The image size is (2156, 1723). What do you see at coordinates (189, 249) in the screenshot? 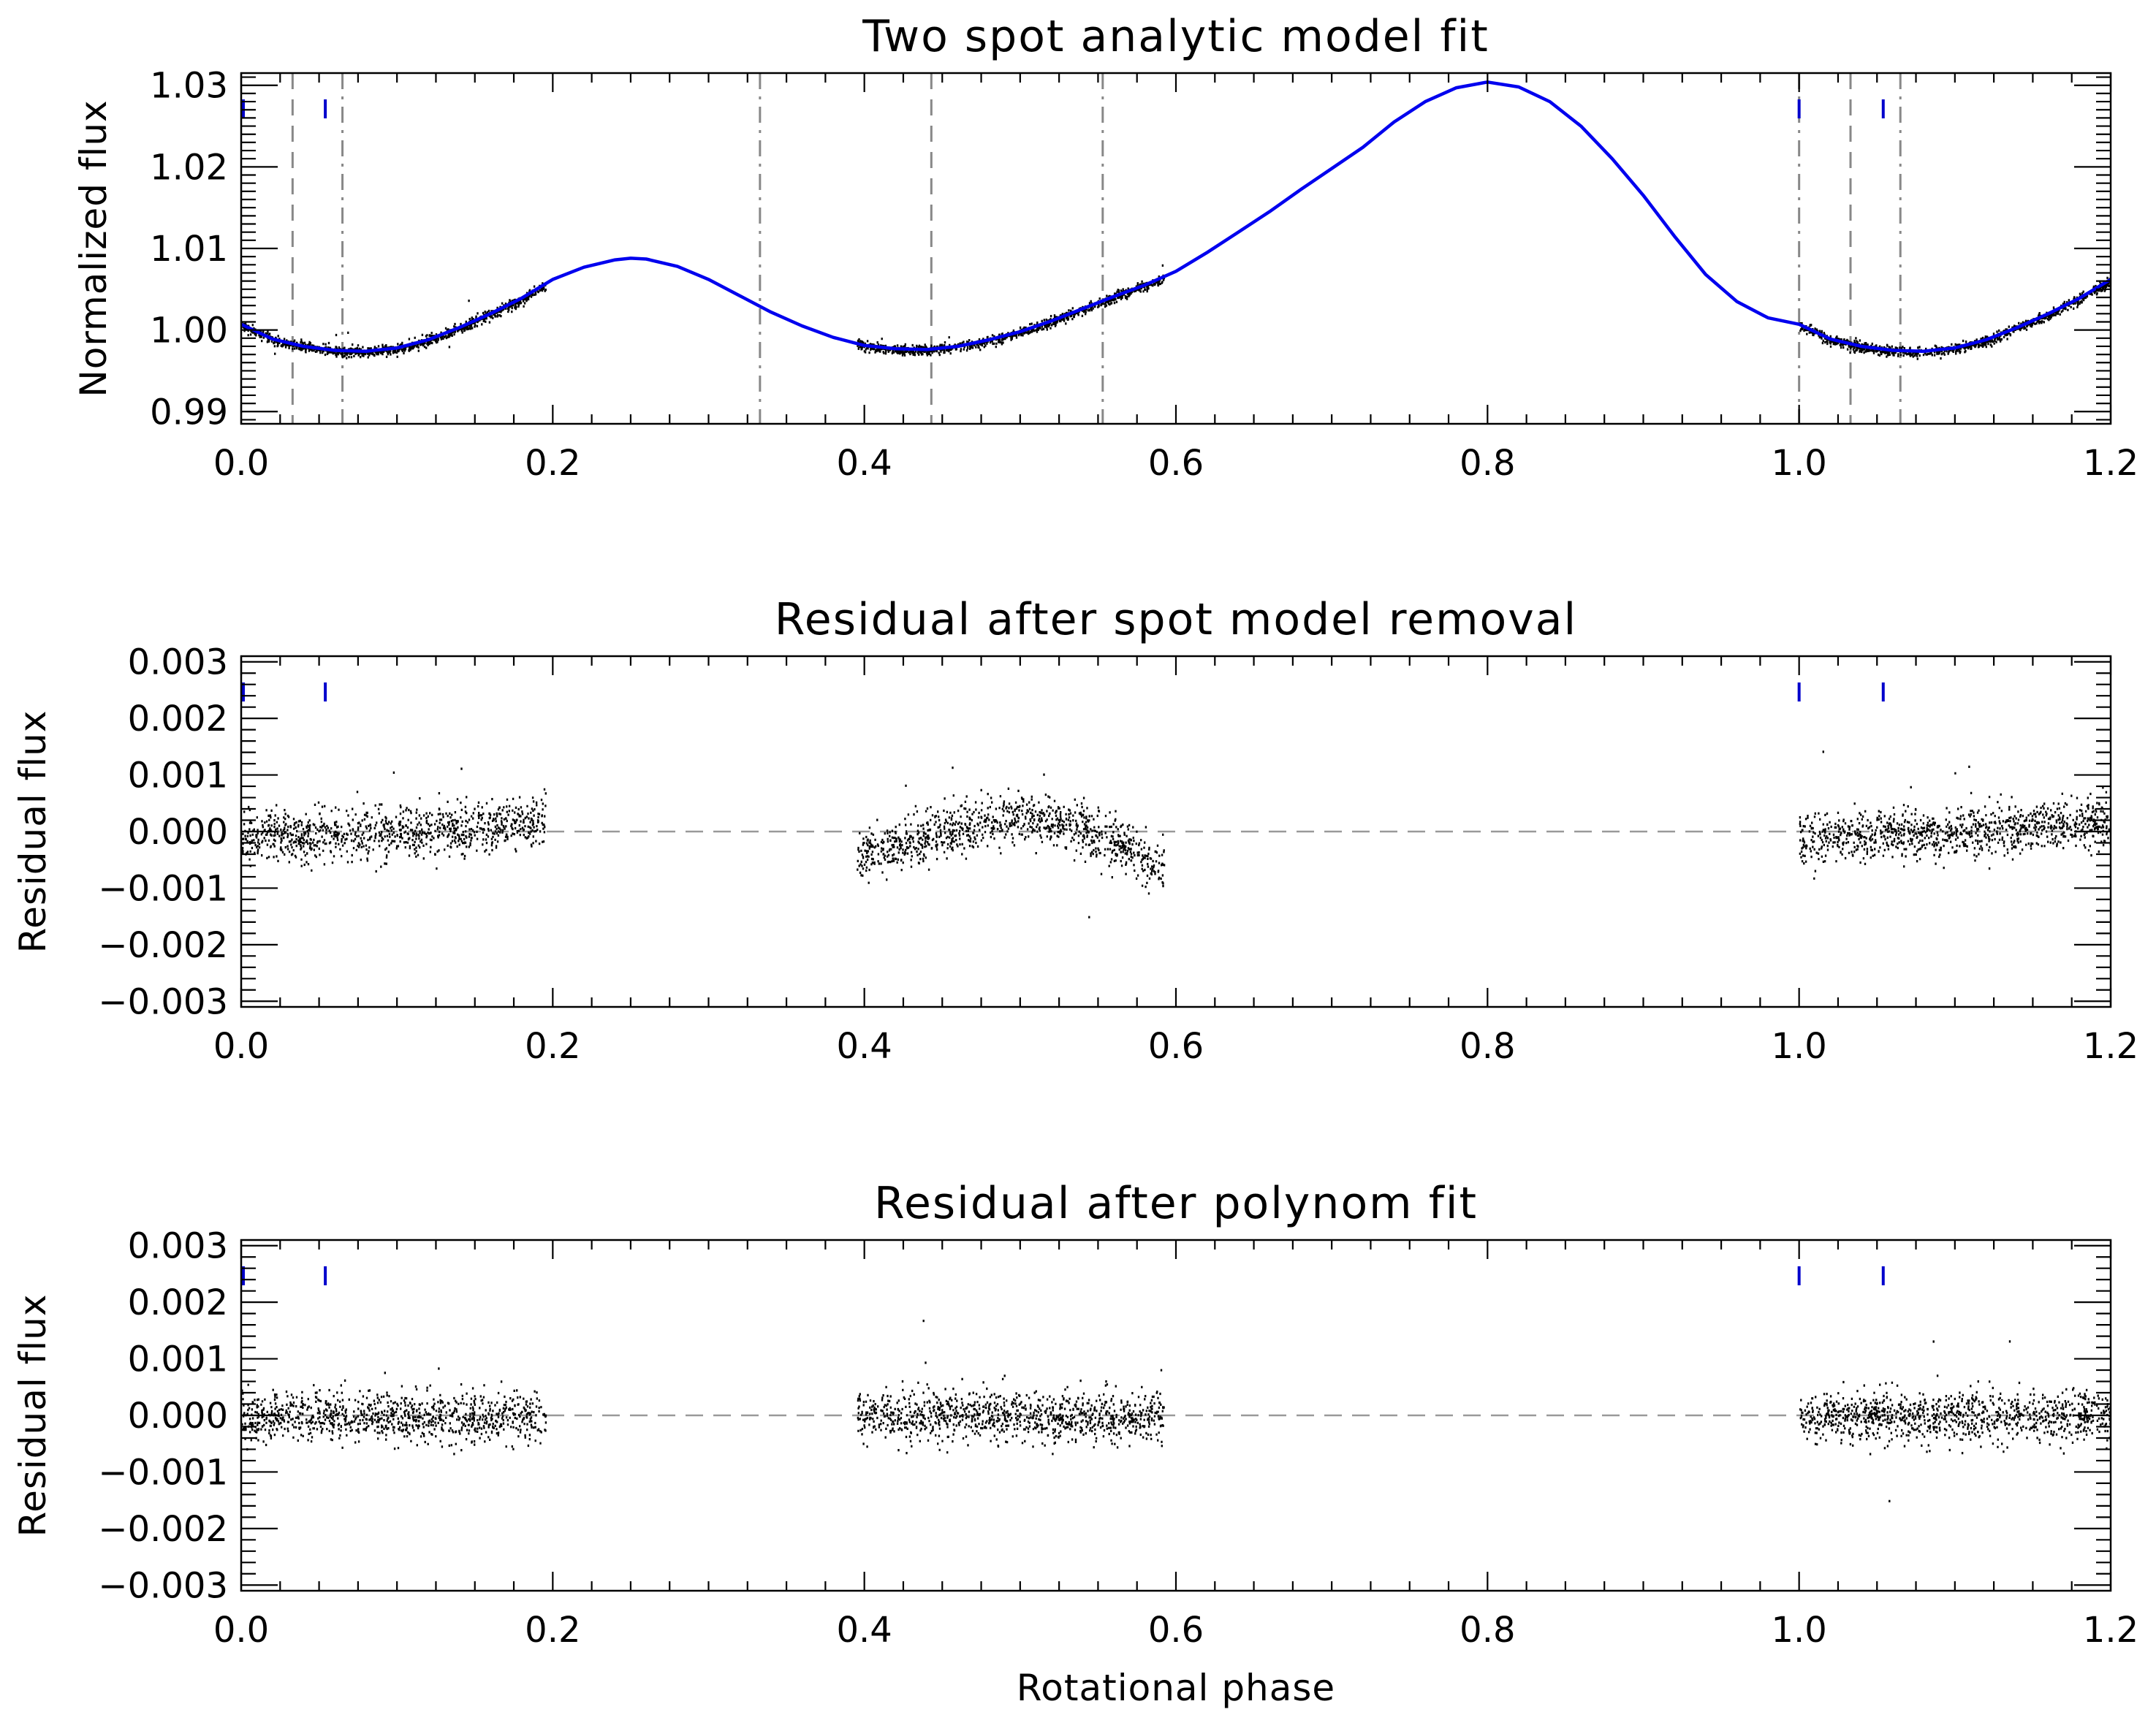
I see `y-tick-label: 1.01` at bounding box center [189, 249].